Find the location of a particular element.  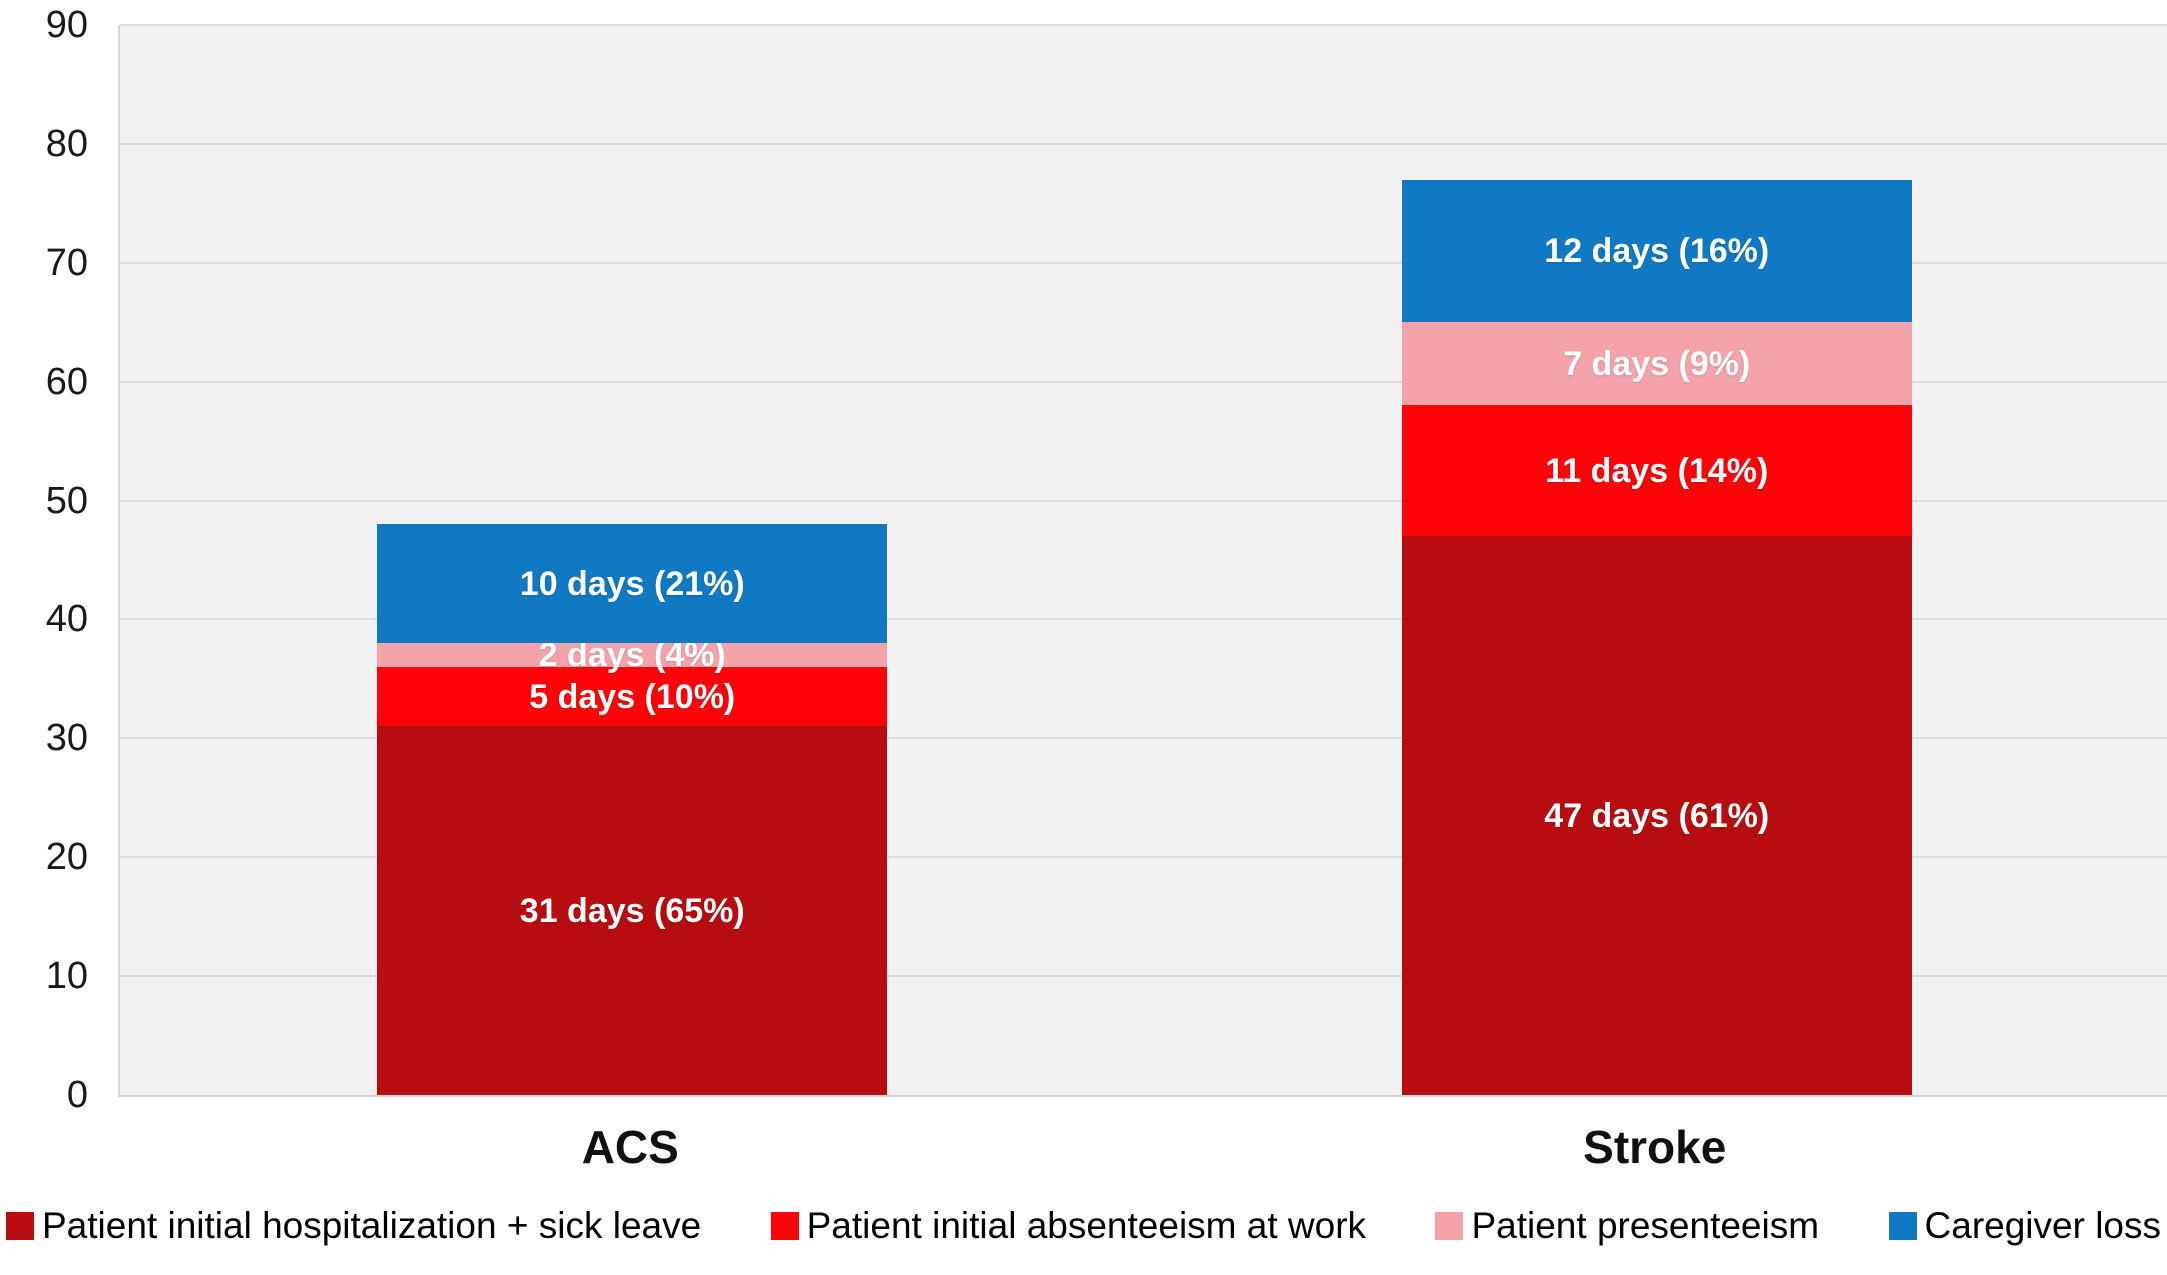

legend-item-2: Patient presenteeism is located at coordinates (1627, 1226).